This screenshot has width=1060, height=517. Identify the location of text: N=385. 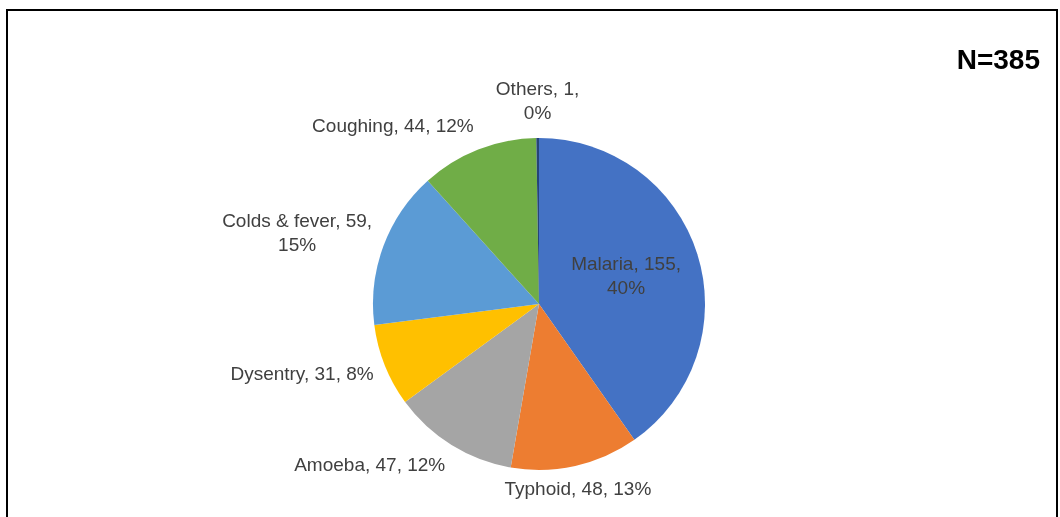
(998, 59).